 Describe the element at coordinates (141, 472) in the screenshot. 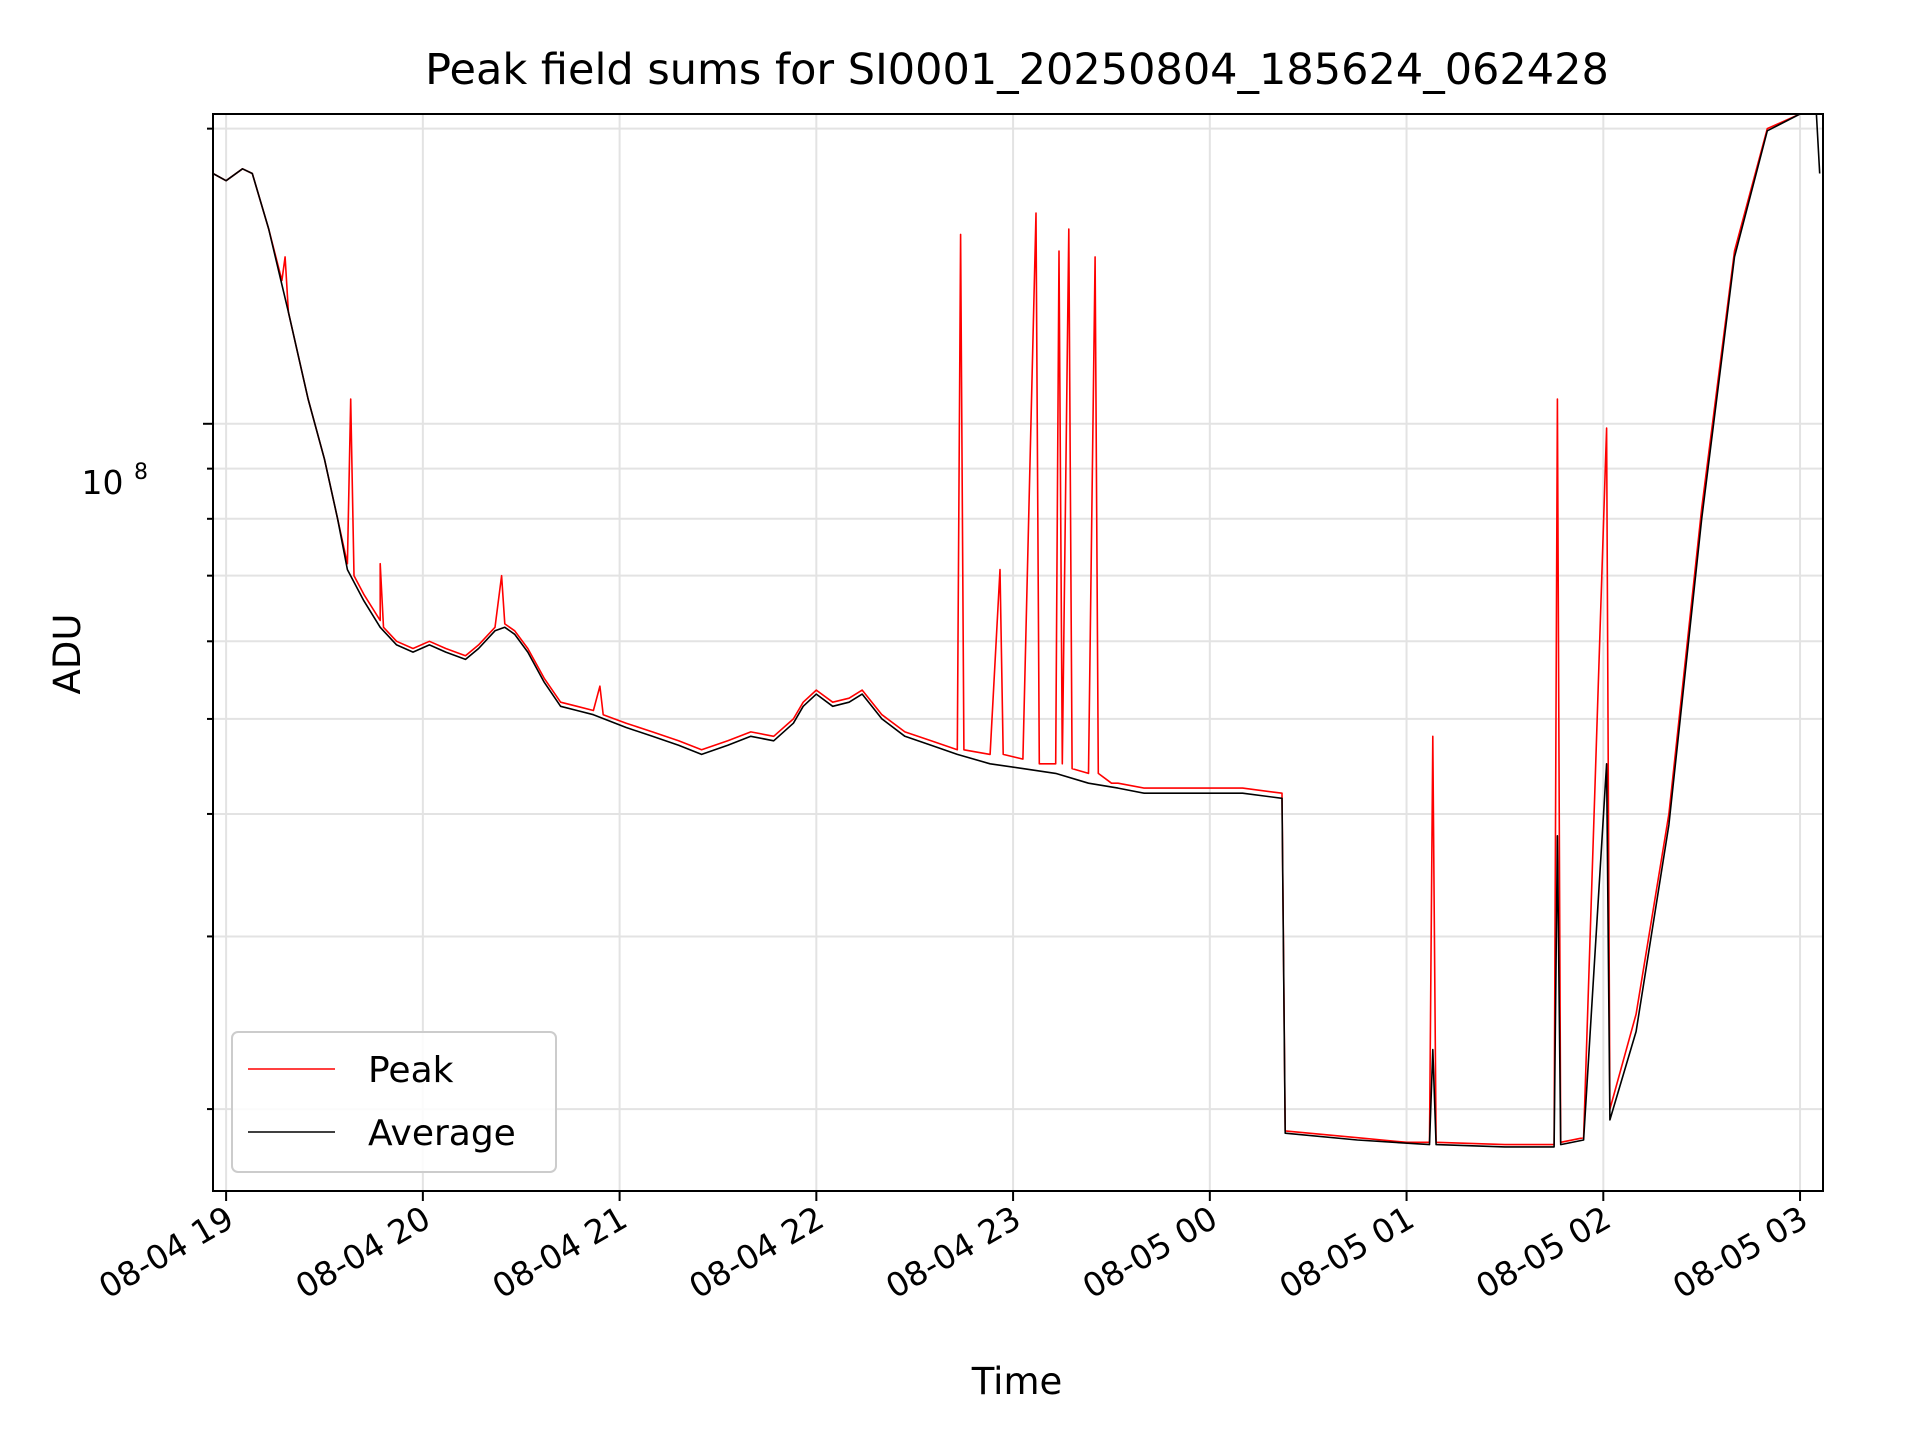

I see `y-tick-exponent: 8` at that location.